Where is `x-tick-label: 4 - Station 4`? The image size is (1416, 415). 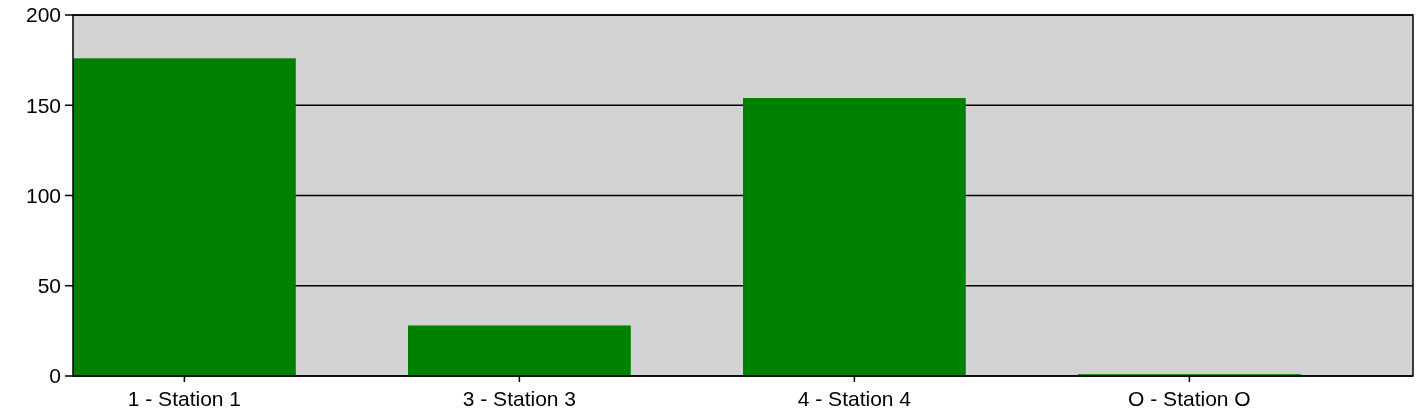
x-tick-label: 4 - Station 4 is located at coordinates (854, 398).